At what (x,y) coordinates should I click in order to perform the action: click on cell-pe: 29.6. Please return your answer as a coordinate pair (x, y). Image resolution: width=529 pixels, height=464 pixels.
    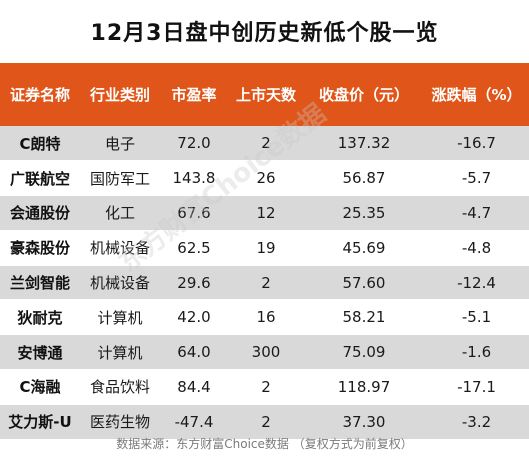
    Looking at the image, I should click on (194, 283).